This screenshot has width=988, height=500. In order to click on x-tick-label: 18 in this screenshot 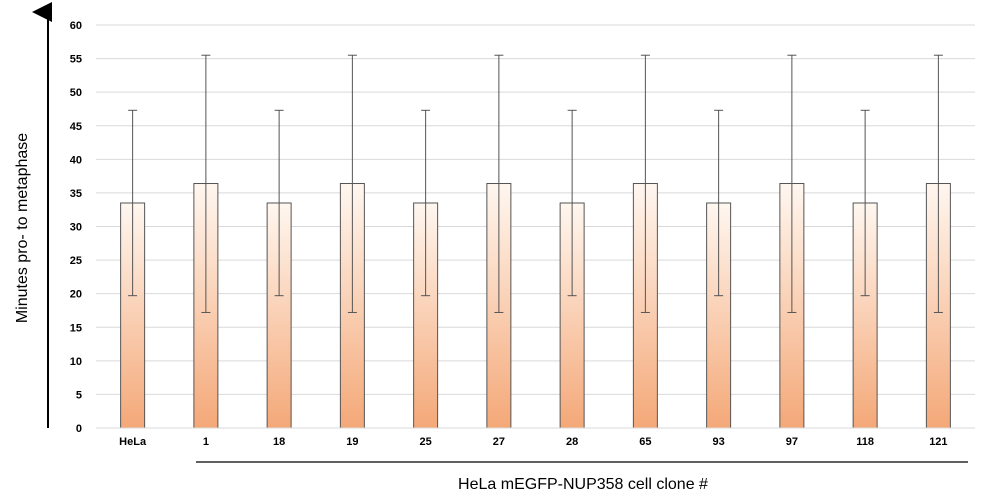, I will do `click(279, 442)`.